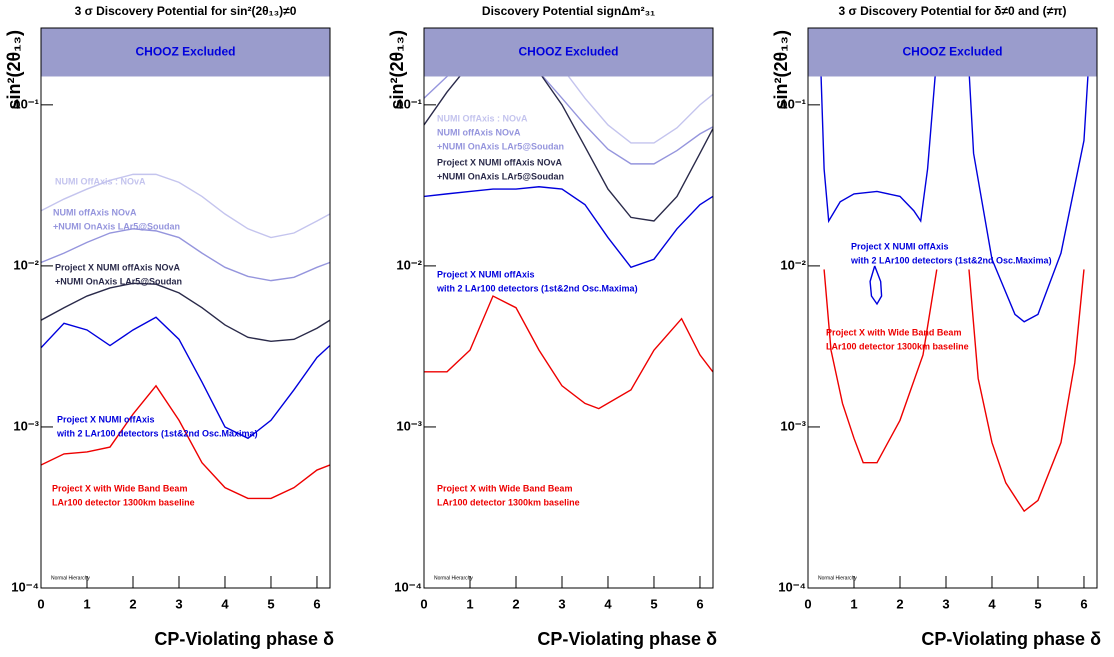  I want to click on chart-title: 3 σ Discovery Potential for δ≠0 and (≠π), so click(953, 11).